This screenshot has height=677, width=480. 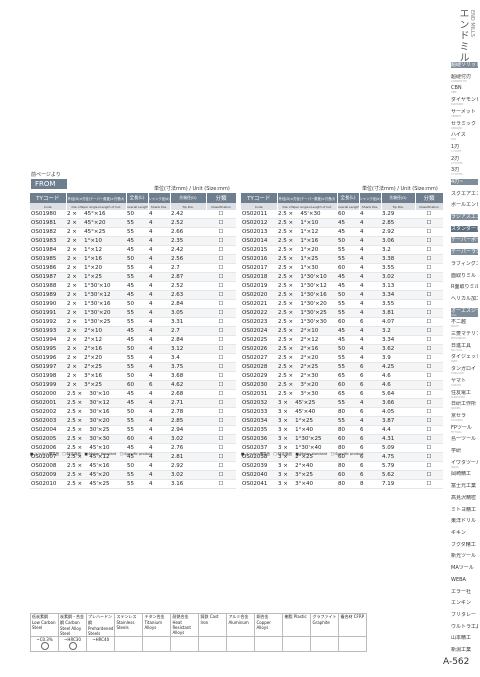 I want to click on sidebar-item: イワタツールIWATA, so click(x=464, y=464).